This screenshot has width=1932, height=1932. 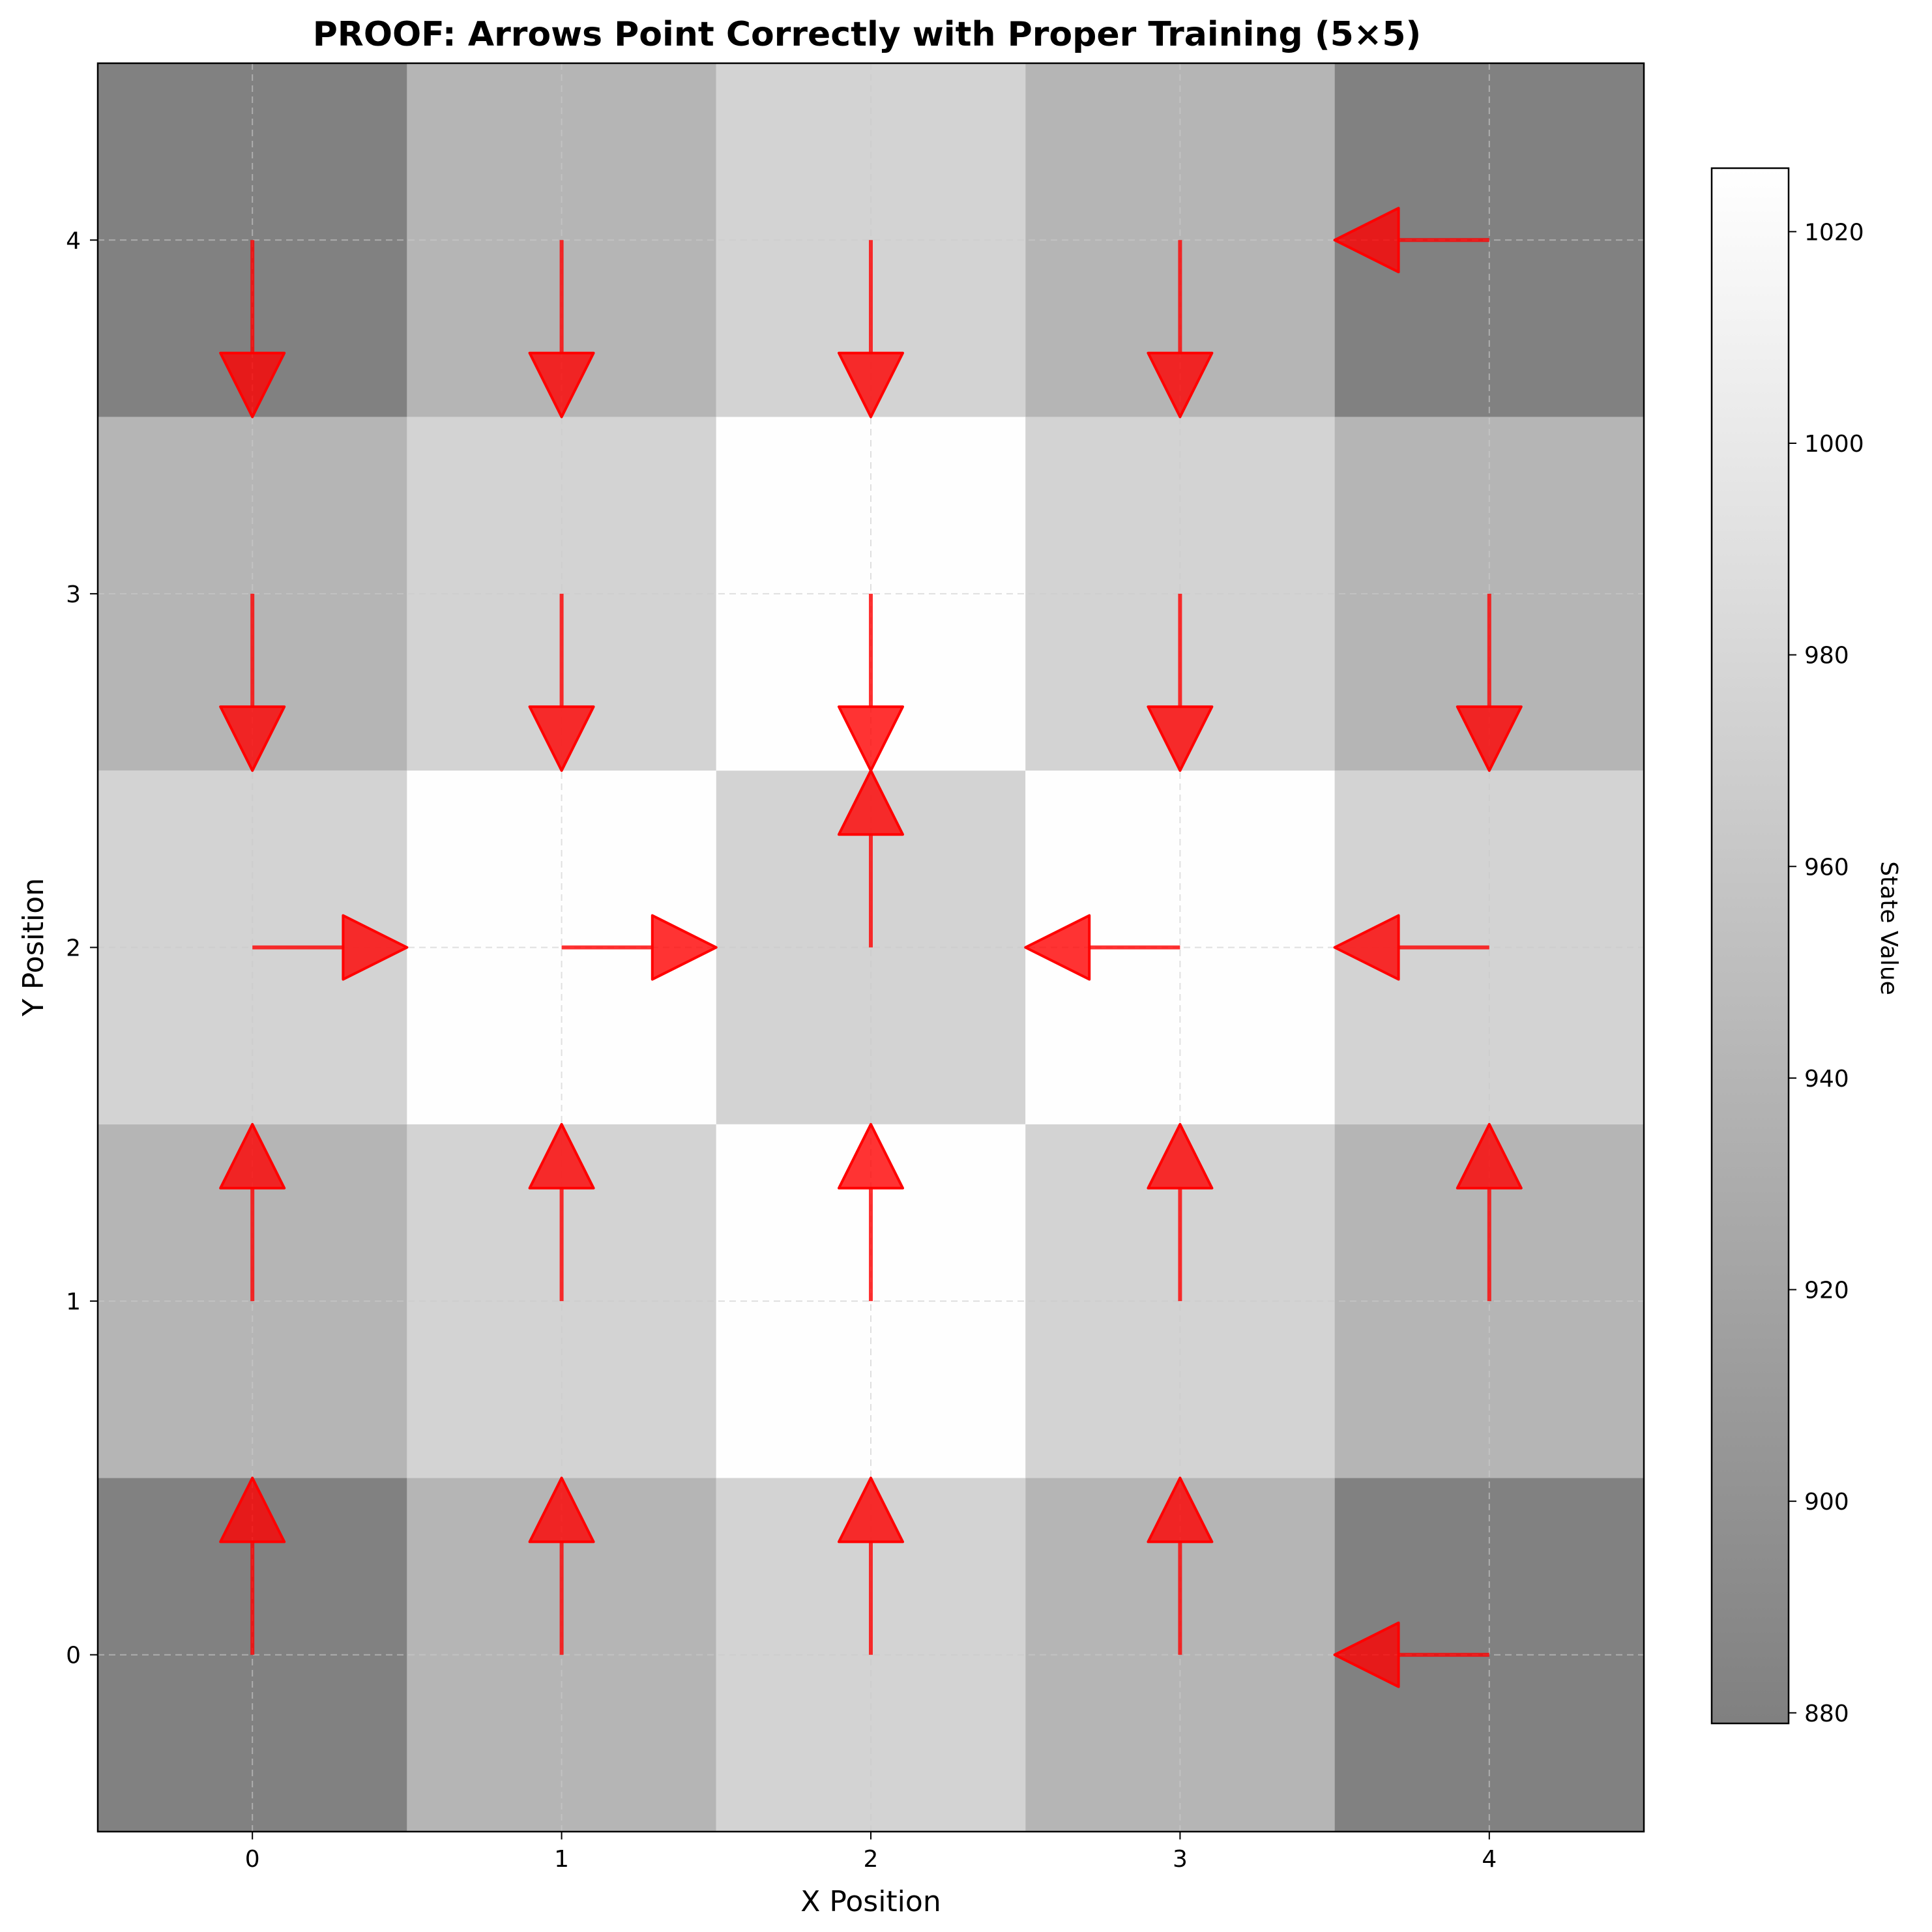 I want to click on colorbar-tick-label: 880, so click(x=1826, y=1714).